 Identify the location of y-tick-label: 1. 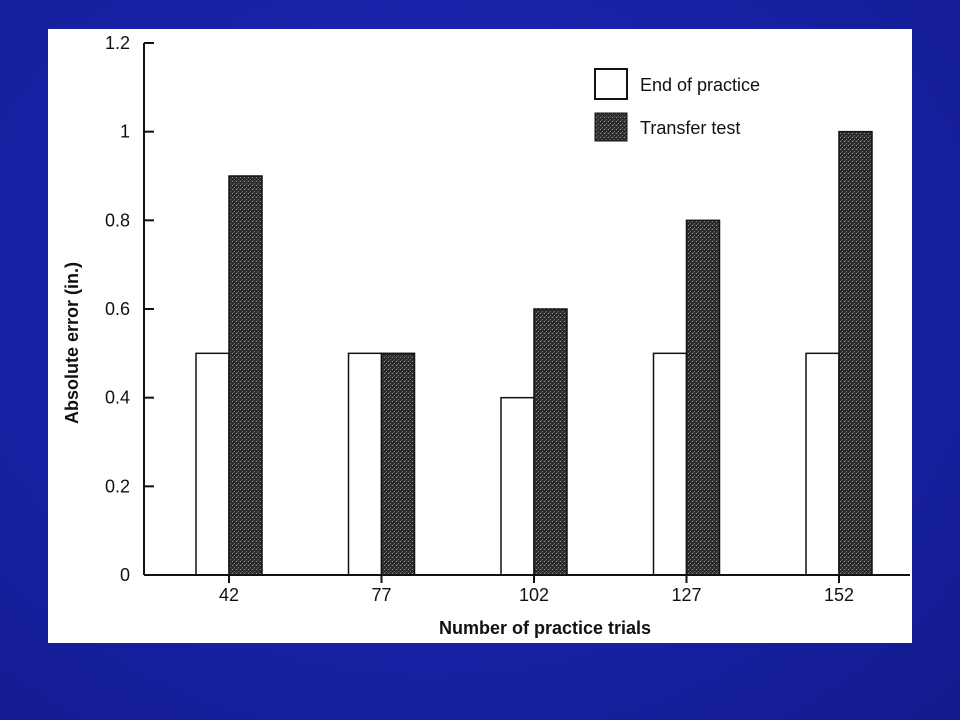
(125, 132).